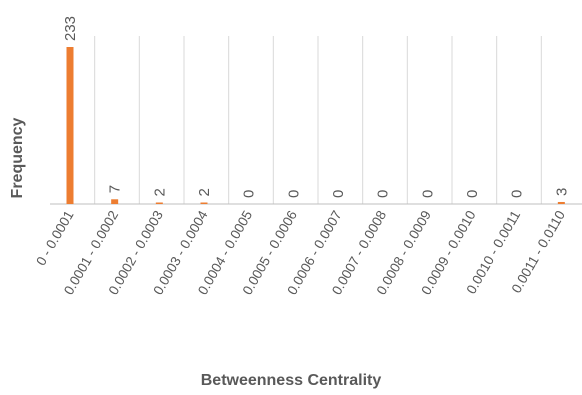 The width and height of the screenshot is (582, 395). Describe the element at coordinates (54, 238) in the screenshot. I see `x-tick-label: 0 - 0.0001` at that location.